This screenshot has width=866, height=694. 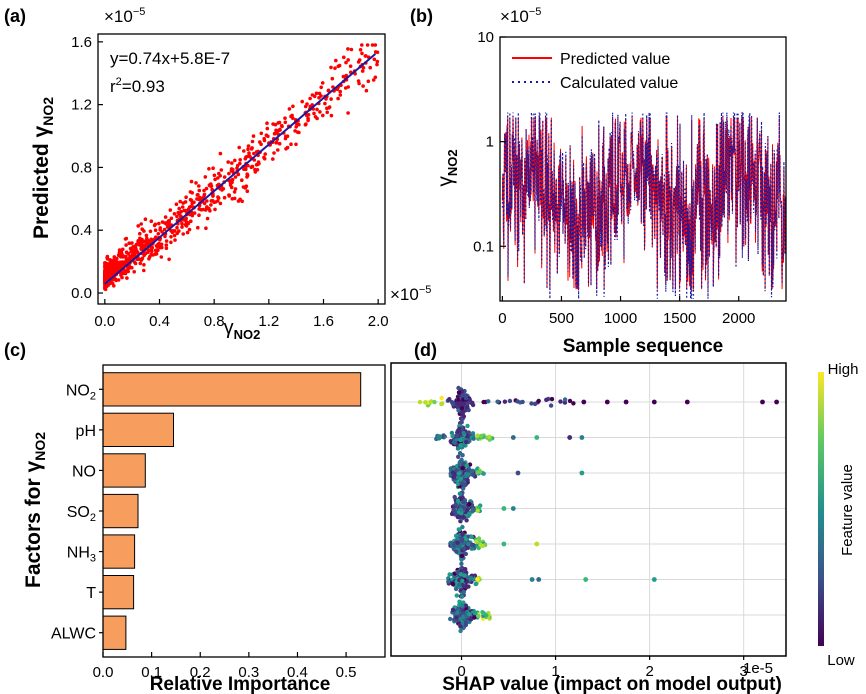 I want to click on panel-b-x-tick-label: 500, so click(x=561, y=318).